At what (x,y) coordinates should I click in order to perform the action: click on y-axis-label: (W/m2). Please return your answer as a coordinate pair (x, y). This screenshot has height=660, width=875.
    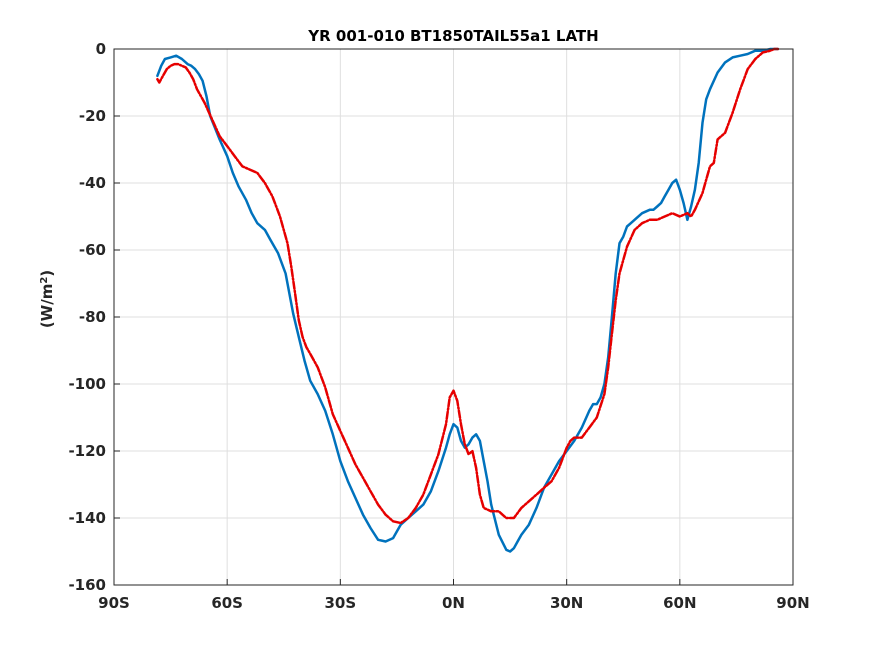
    Looking at the image, I should click on (47, 299).